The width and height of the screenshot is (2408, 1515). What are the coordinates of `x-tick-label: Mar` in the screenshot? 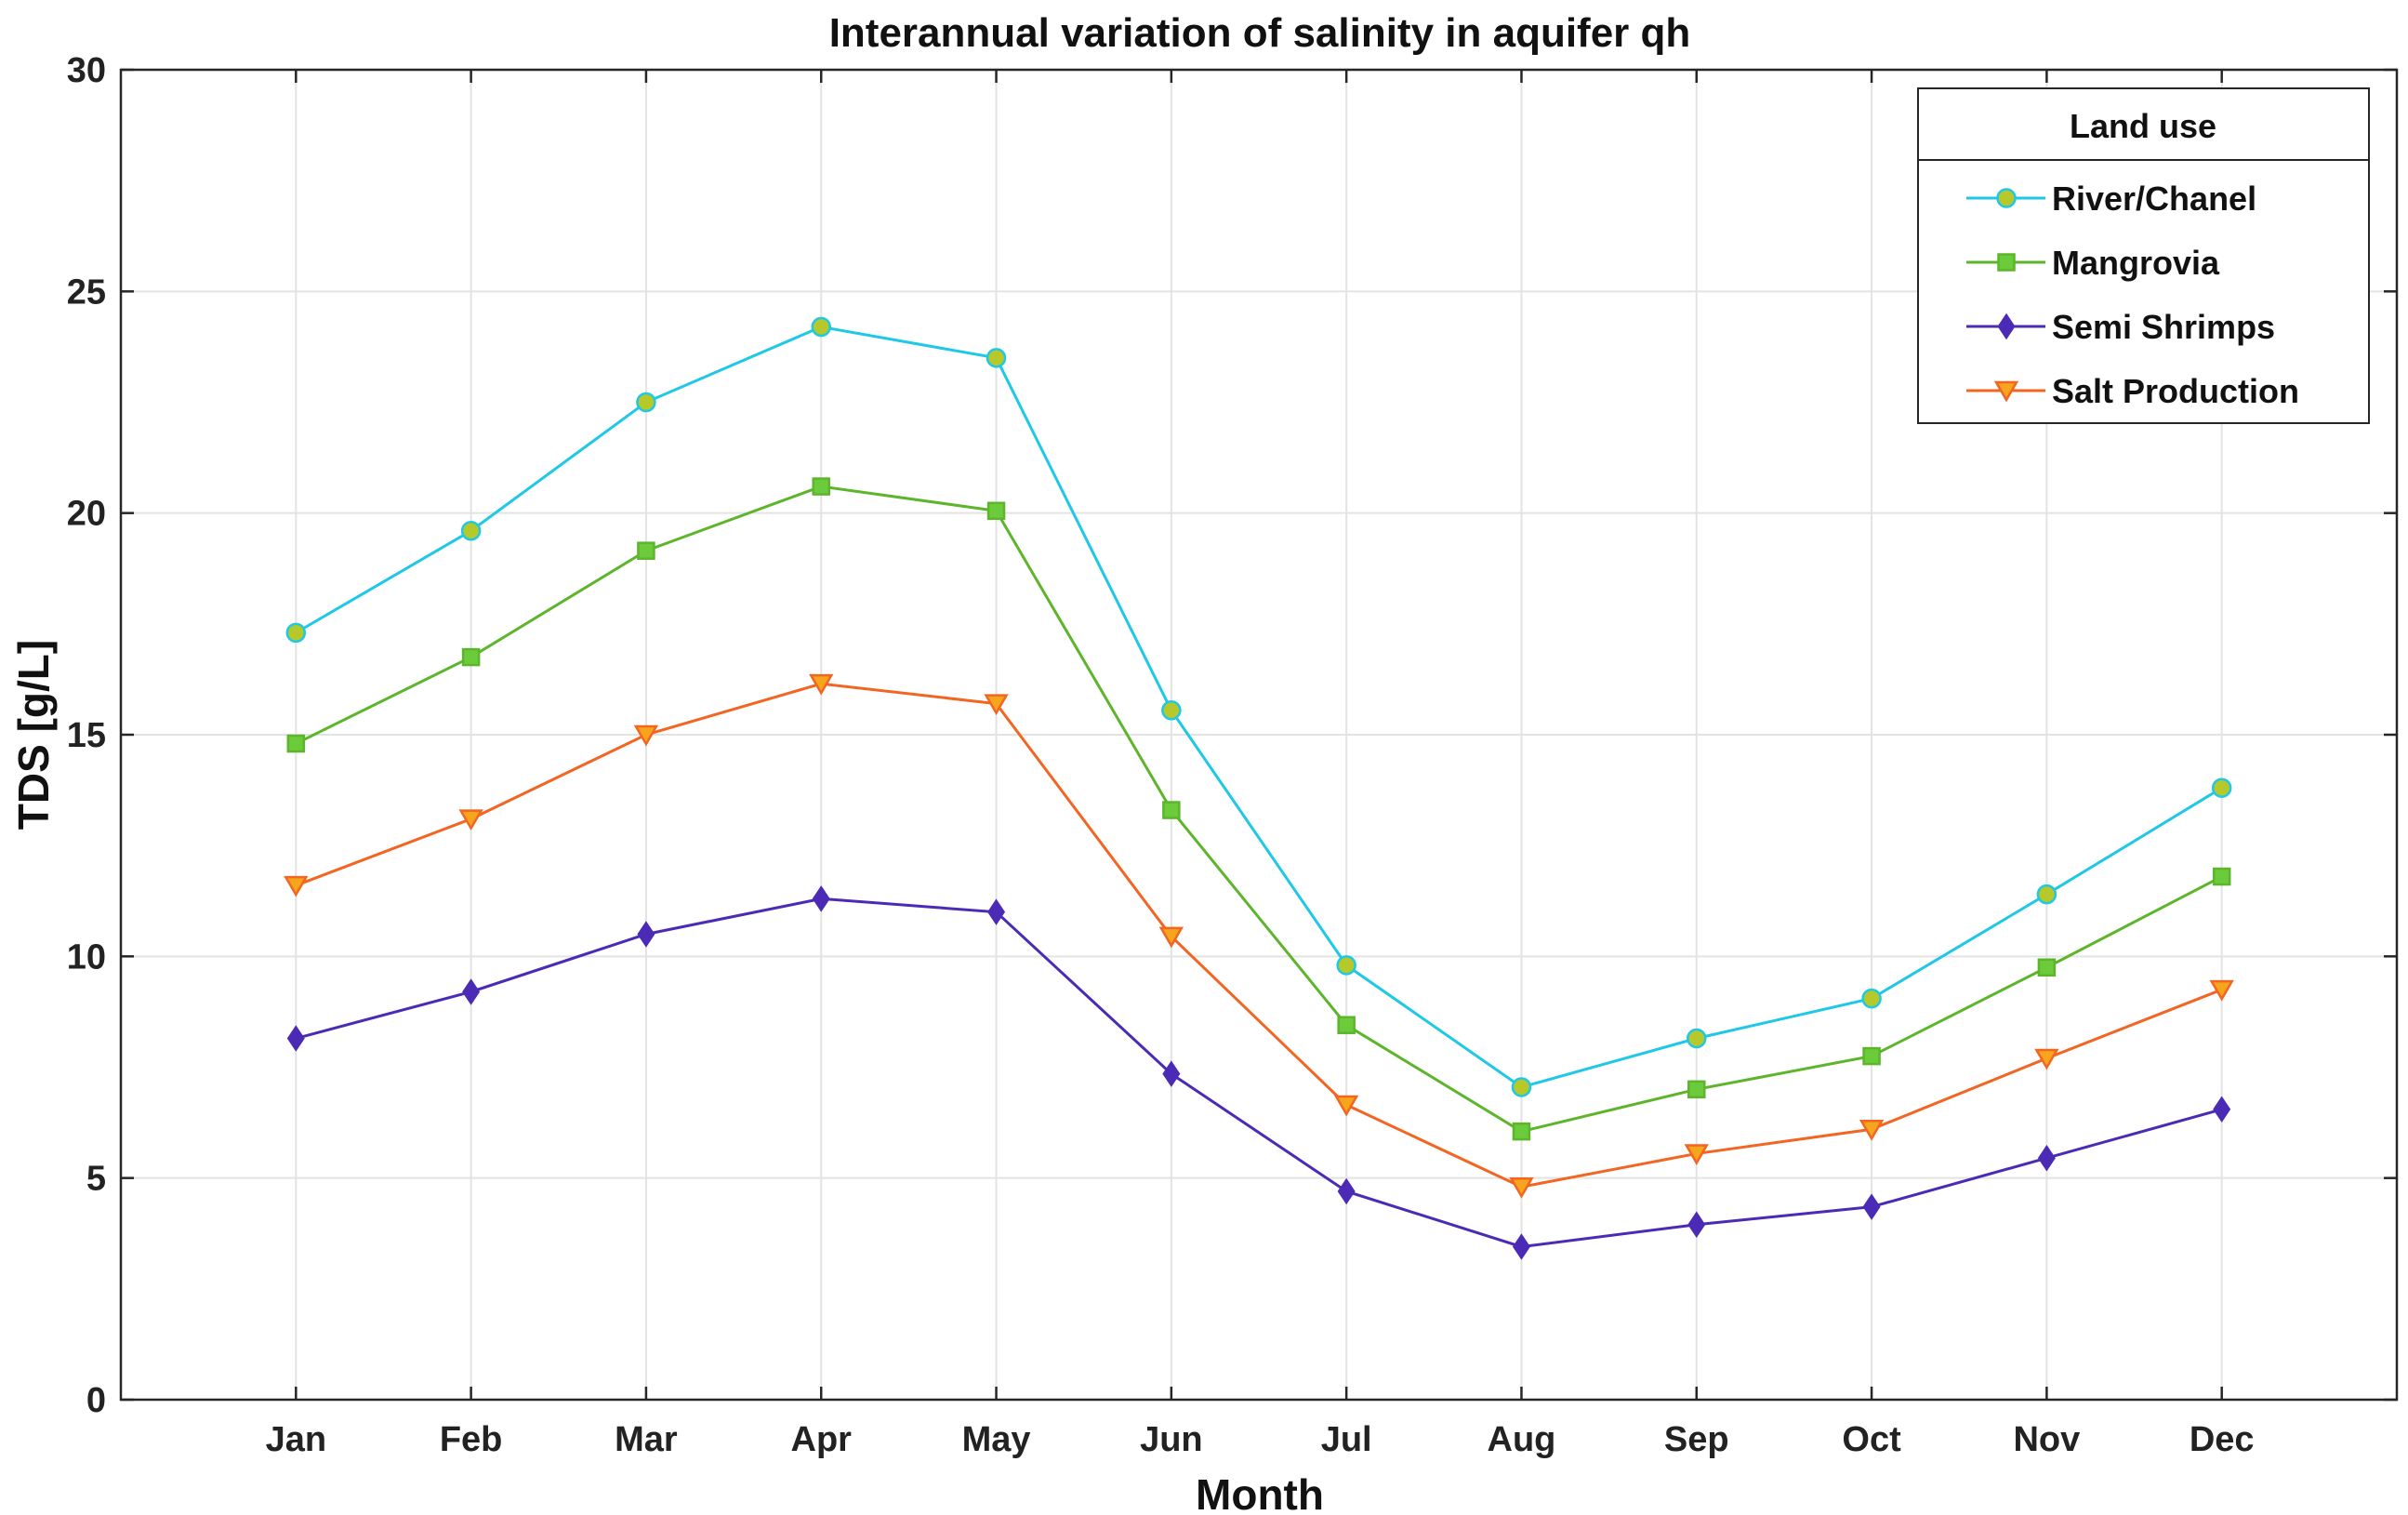 It's located at (646, 1439).